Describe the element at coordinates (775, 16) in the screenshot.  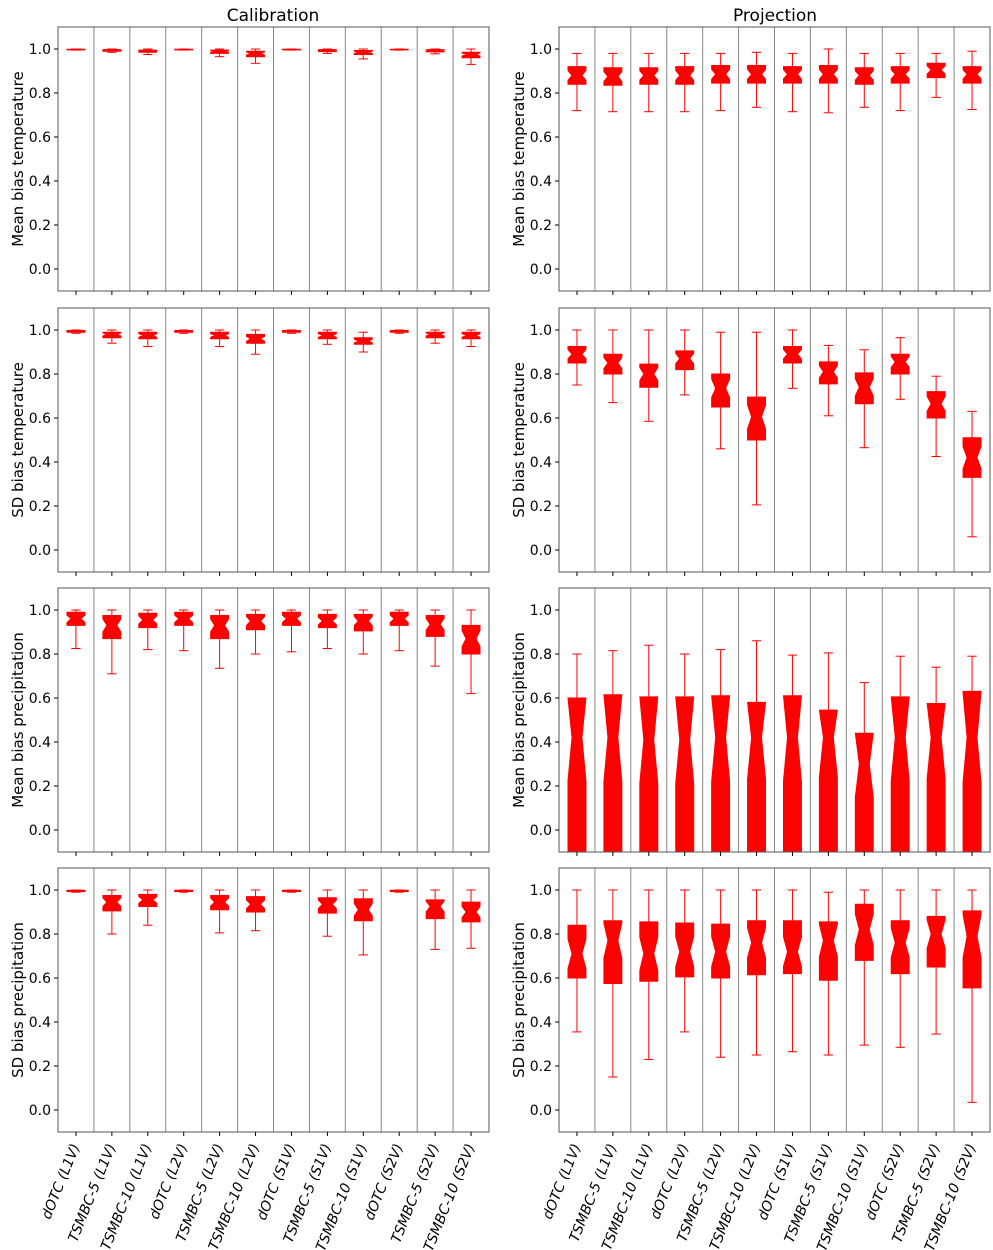
I see `projection-column-title: Projection` at that location.